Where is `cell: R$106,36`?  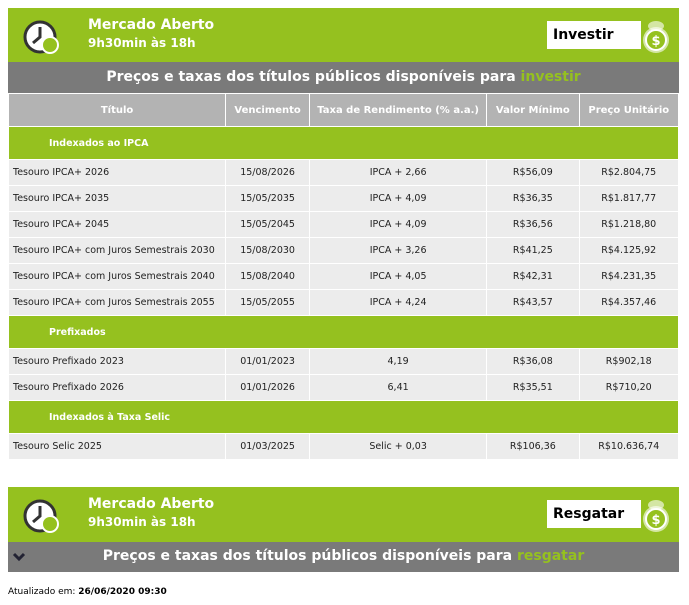
cell: R$106,36 is located at coordinates (533, 446).